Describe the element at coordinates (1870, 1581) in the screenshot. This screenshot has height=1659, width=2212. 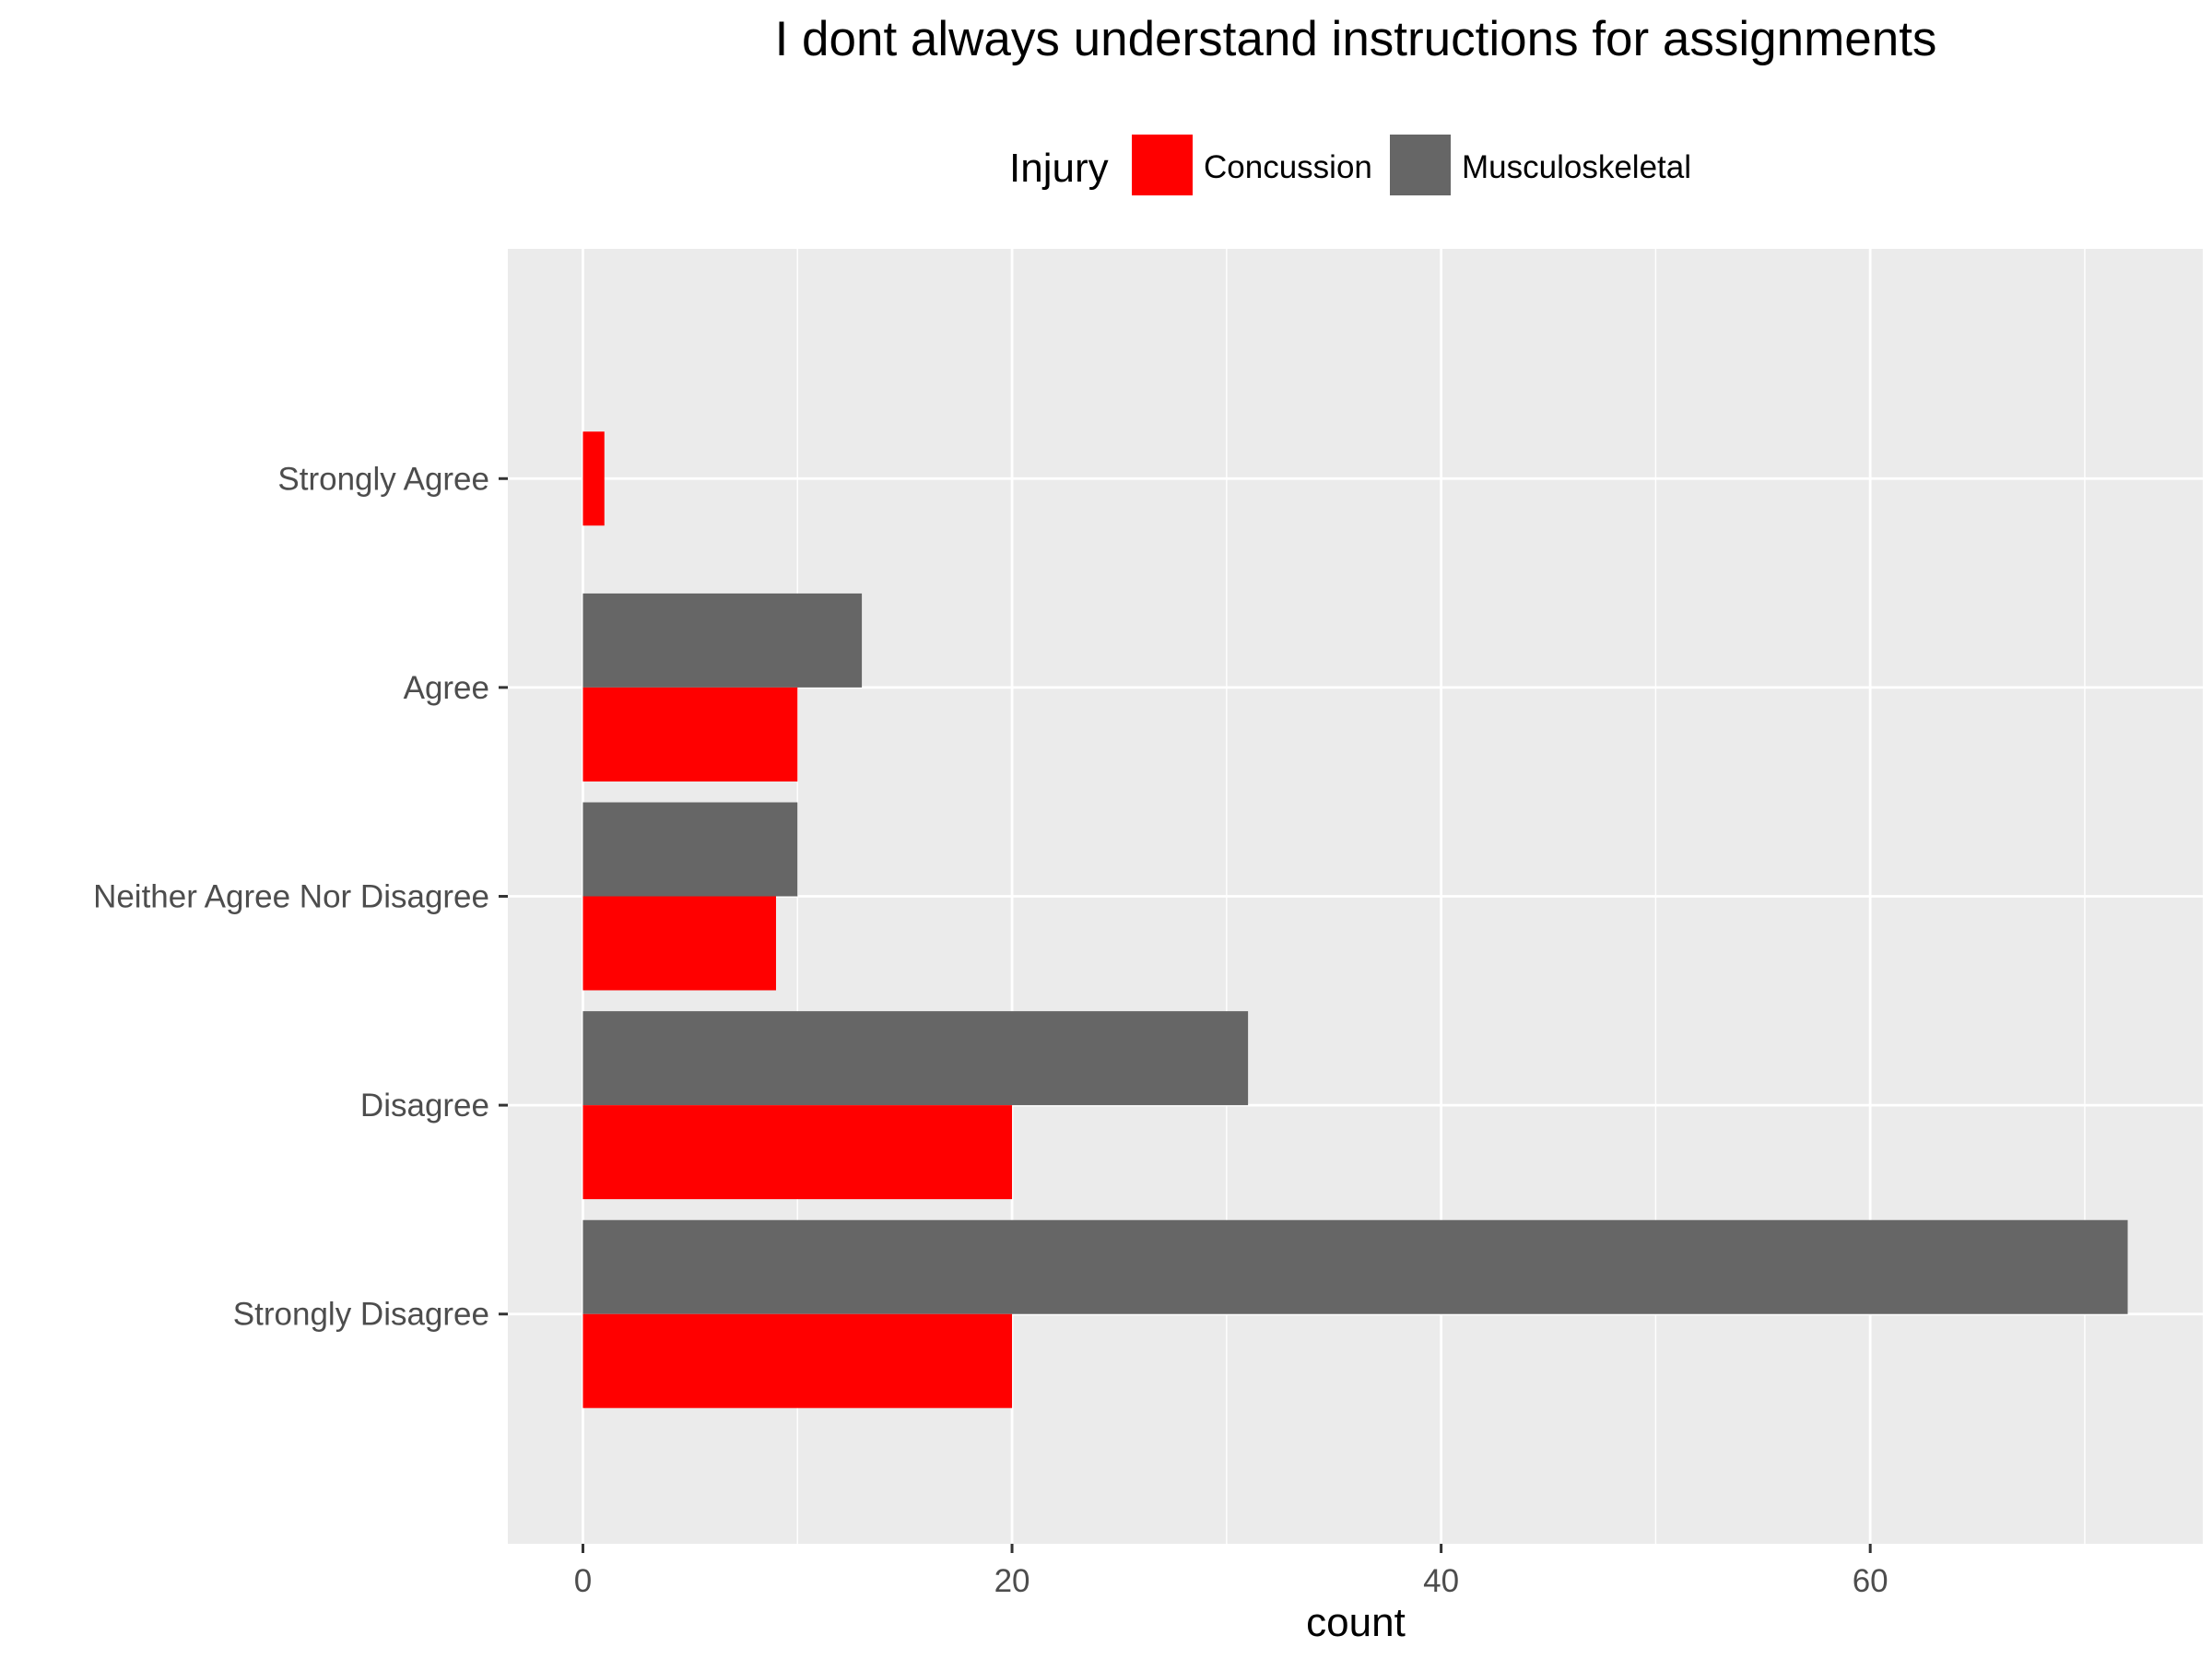
I see `x-tick-label-60: 60` at that location.